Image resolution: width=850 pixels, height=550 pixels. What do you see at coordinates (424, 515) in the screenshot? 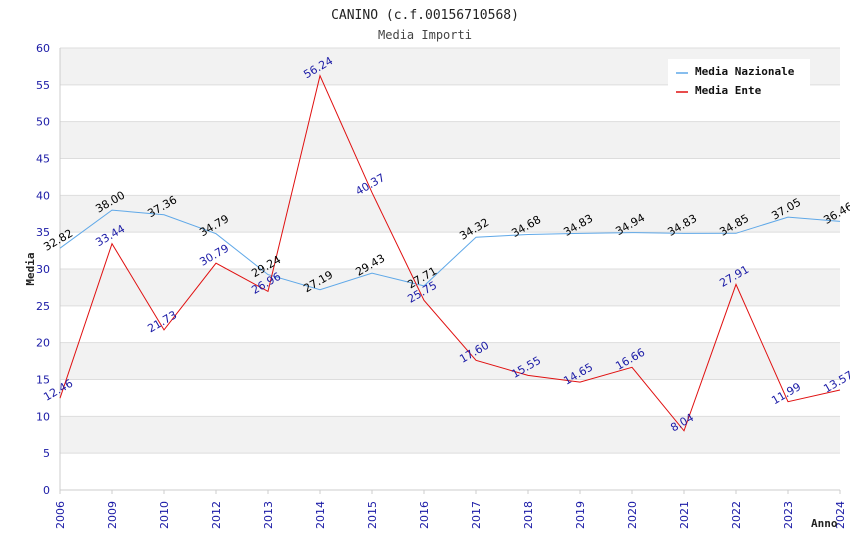
I see `x-tick-label: 2016` at bounding box center [424, 515].